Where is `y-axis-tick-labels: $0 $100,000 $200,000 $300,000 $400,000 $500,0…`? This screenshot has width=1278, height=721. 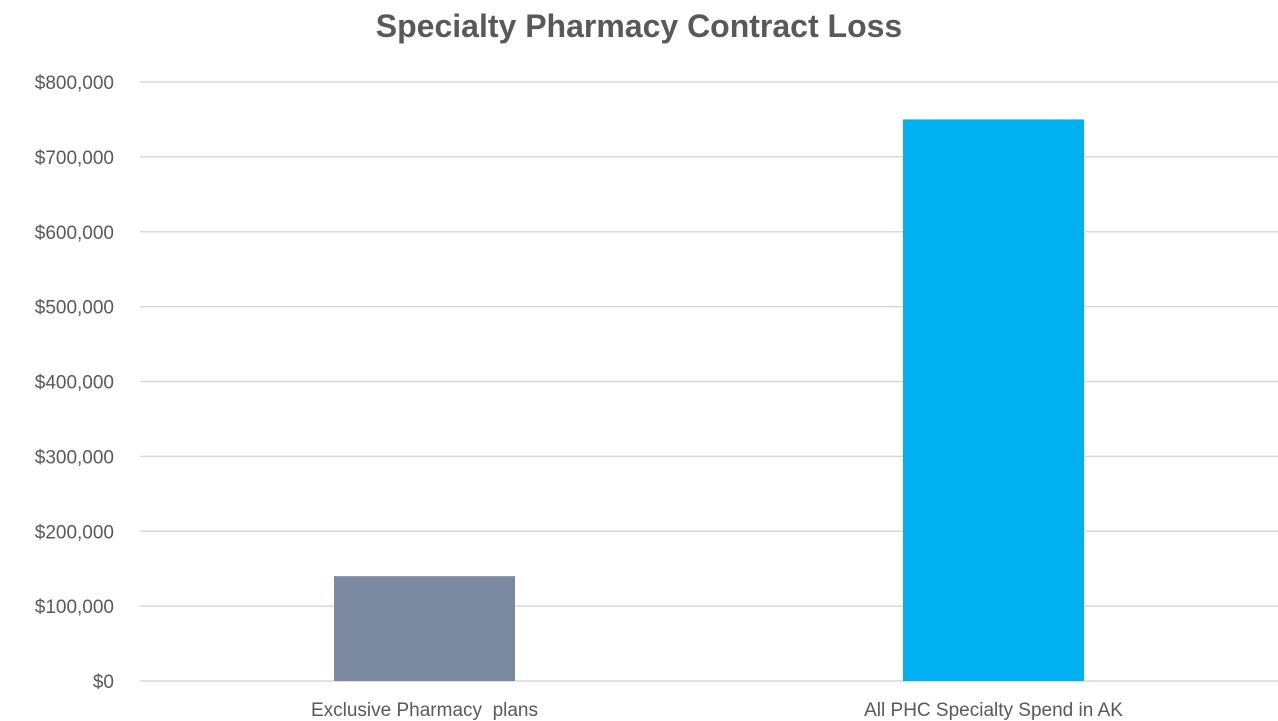
y-axis-tick-labels: $0 $100,000 $200,000 $300,000 $400,000 $500,0… is located at coordinates (74, 383).